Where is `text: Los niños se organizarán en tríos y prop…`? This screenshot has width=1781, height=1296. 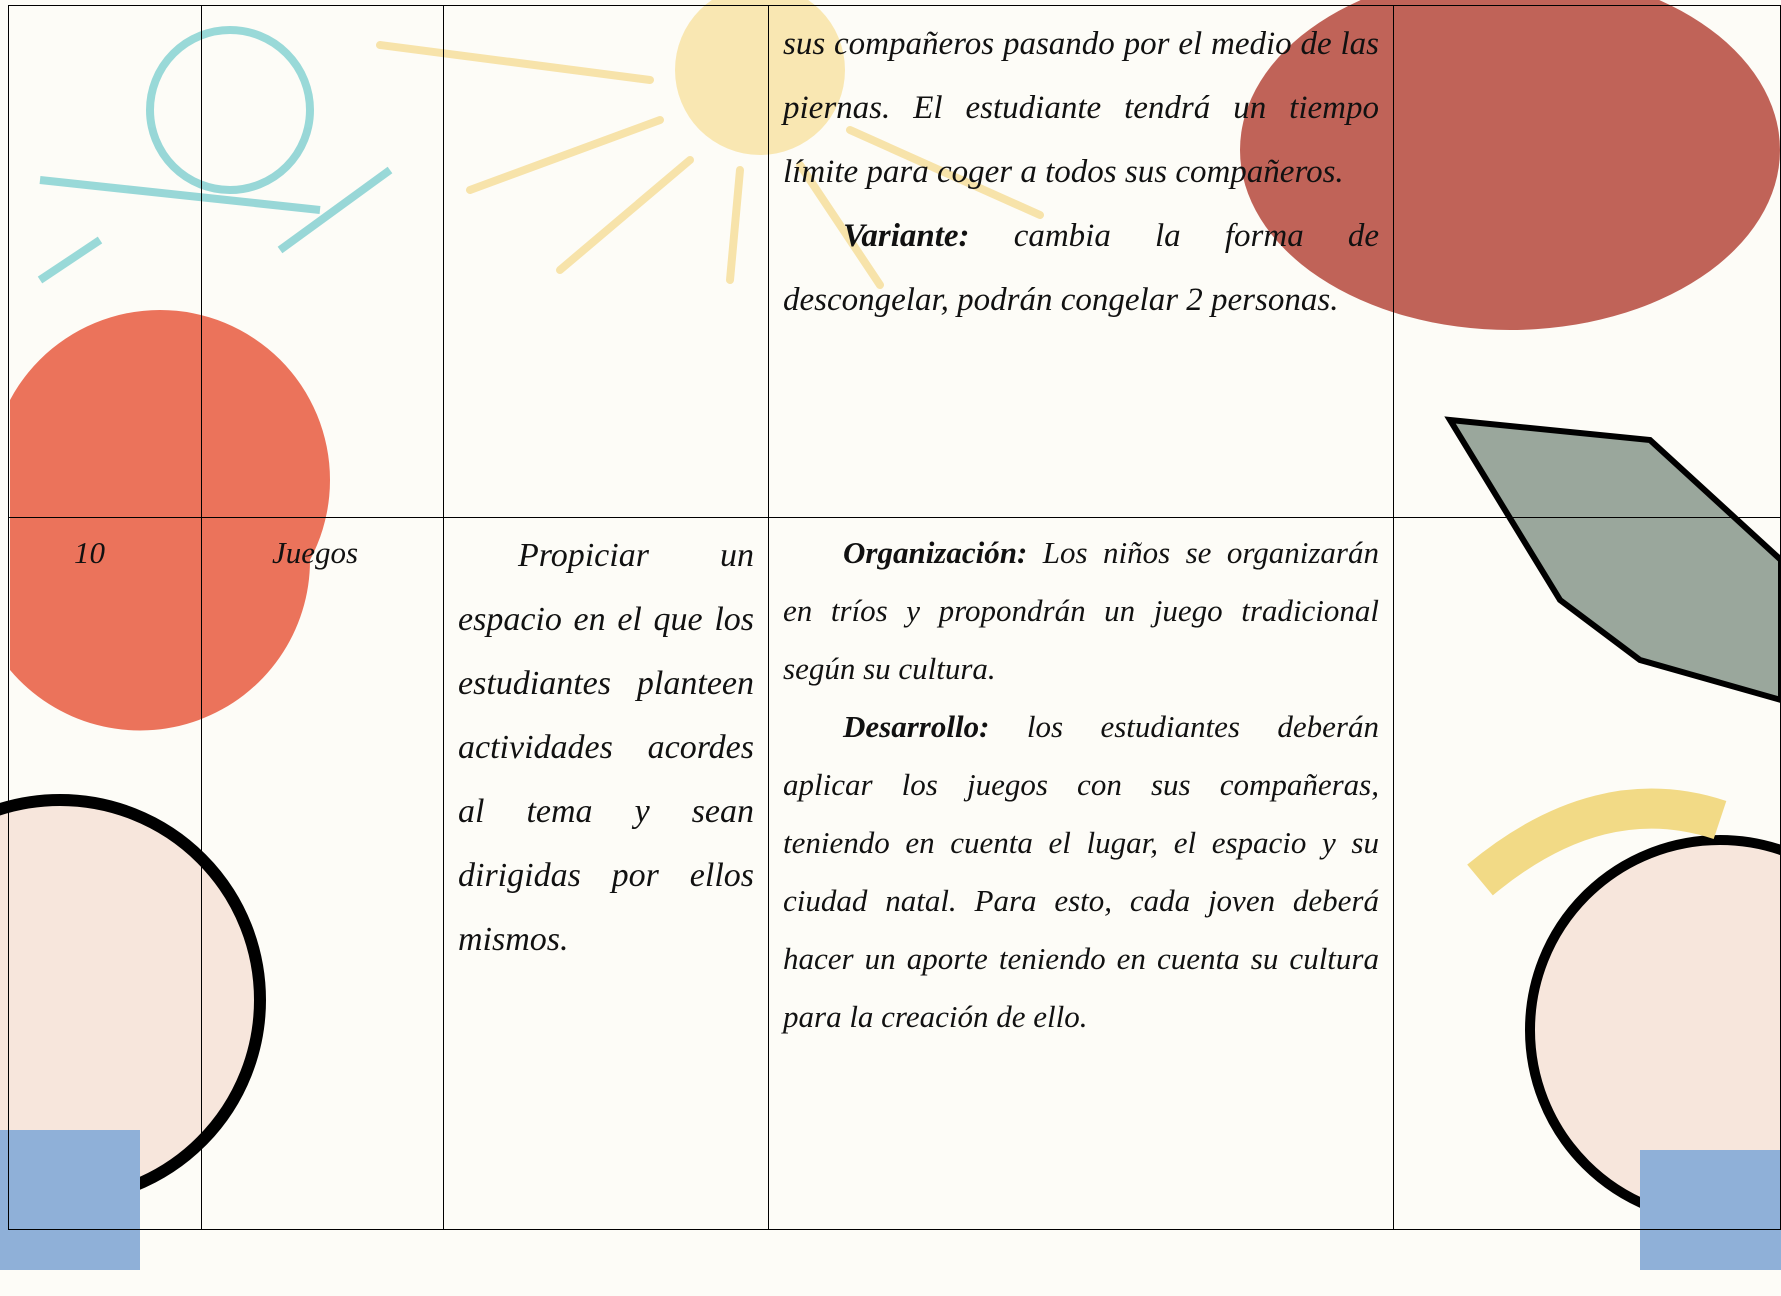 text: Los niños se organizarán en tríos y prop… is located at coordinates (1081, 610).